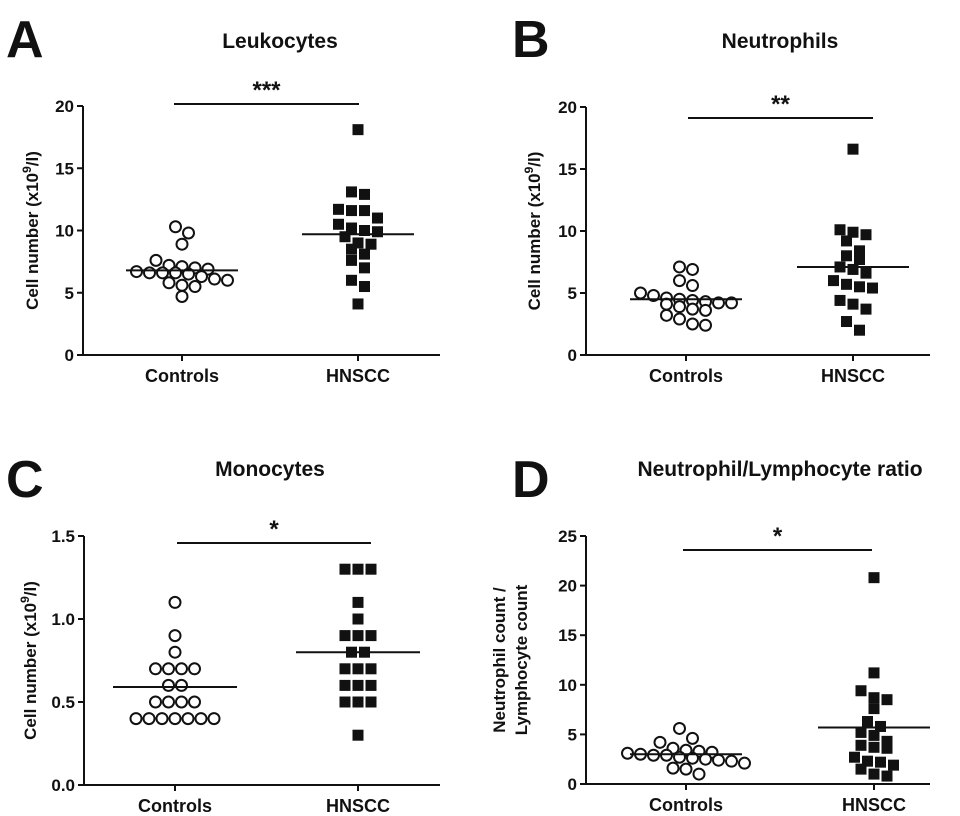 The width and height of the screenshot is (960, 816). What do you see at coordinates (780, 41) in the screenshot?
I see `chart-title: Neutrophils` at bounding box center [780, 41].